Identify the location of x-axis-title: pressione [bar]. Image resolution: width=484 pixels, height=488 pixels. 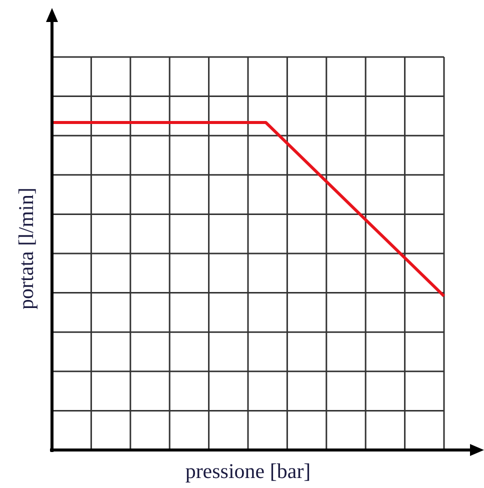
(248, 471).